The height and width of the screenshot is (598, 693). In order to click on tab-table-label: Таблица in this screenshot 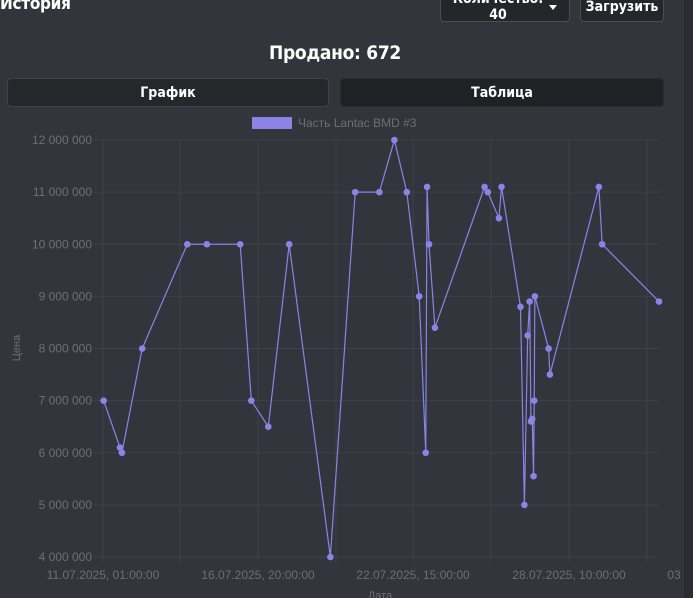, I will do `click(502, 92)`.